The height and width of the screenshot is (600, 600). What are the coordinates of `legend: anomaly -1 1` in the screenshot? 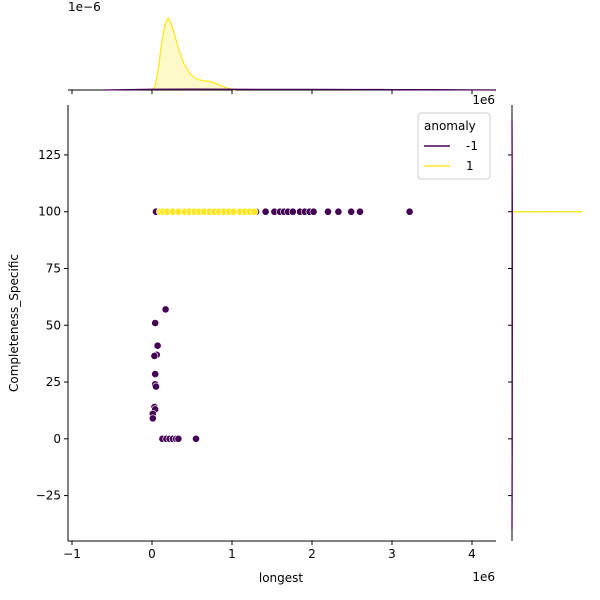 It's located at (454, 146).